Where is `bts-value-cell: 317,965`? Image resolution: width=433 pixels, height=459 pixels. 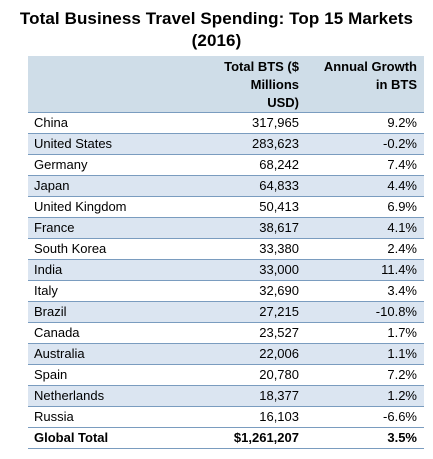 bts-value-cell: 317,965 is located at coordinates (242, 123).